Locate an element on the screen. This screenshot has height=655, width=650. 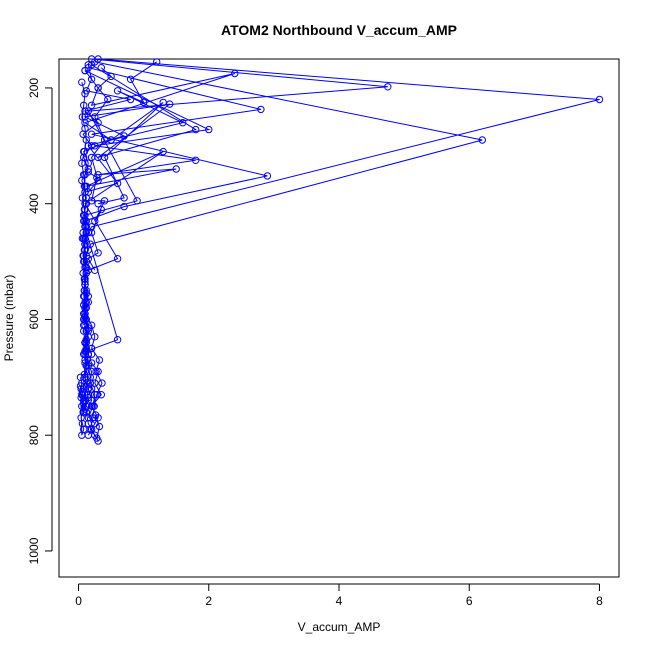
y-tick-label: 600 is located at coordinates (34, 319).